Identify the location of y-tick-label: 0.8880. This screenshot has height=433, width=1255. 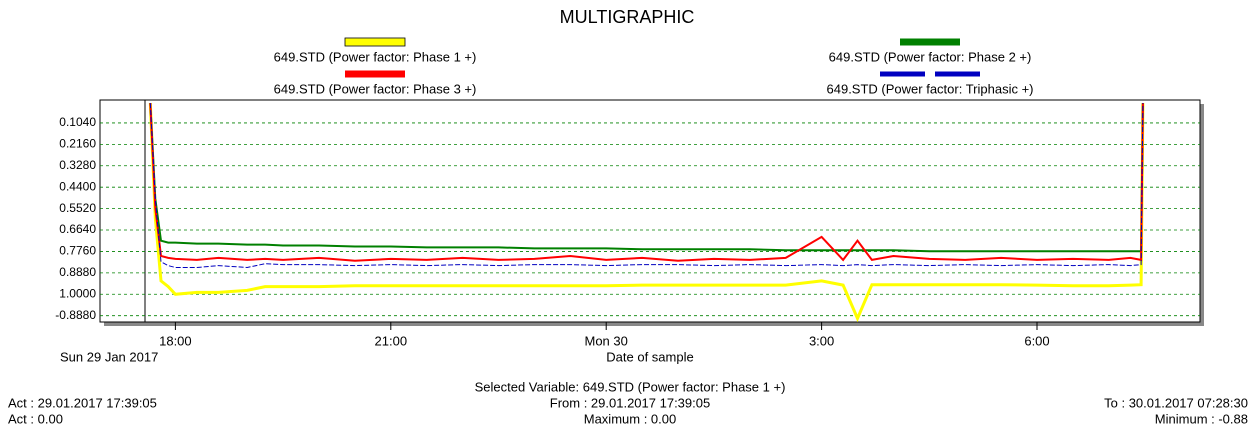
(77, 272).